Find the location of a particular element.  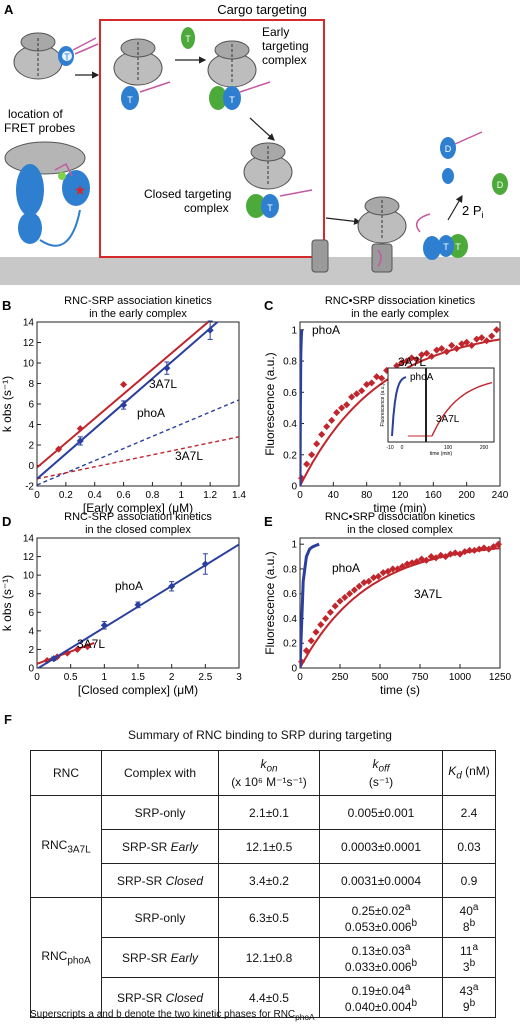

x-tick-label: 1.2 is located at coordinates (210, 495).